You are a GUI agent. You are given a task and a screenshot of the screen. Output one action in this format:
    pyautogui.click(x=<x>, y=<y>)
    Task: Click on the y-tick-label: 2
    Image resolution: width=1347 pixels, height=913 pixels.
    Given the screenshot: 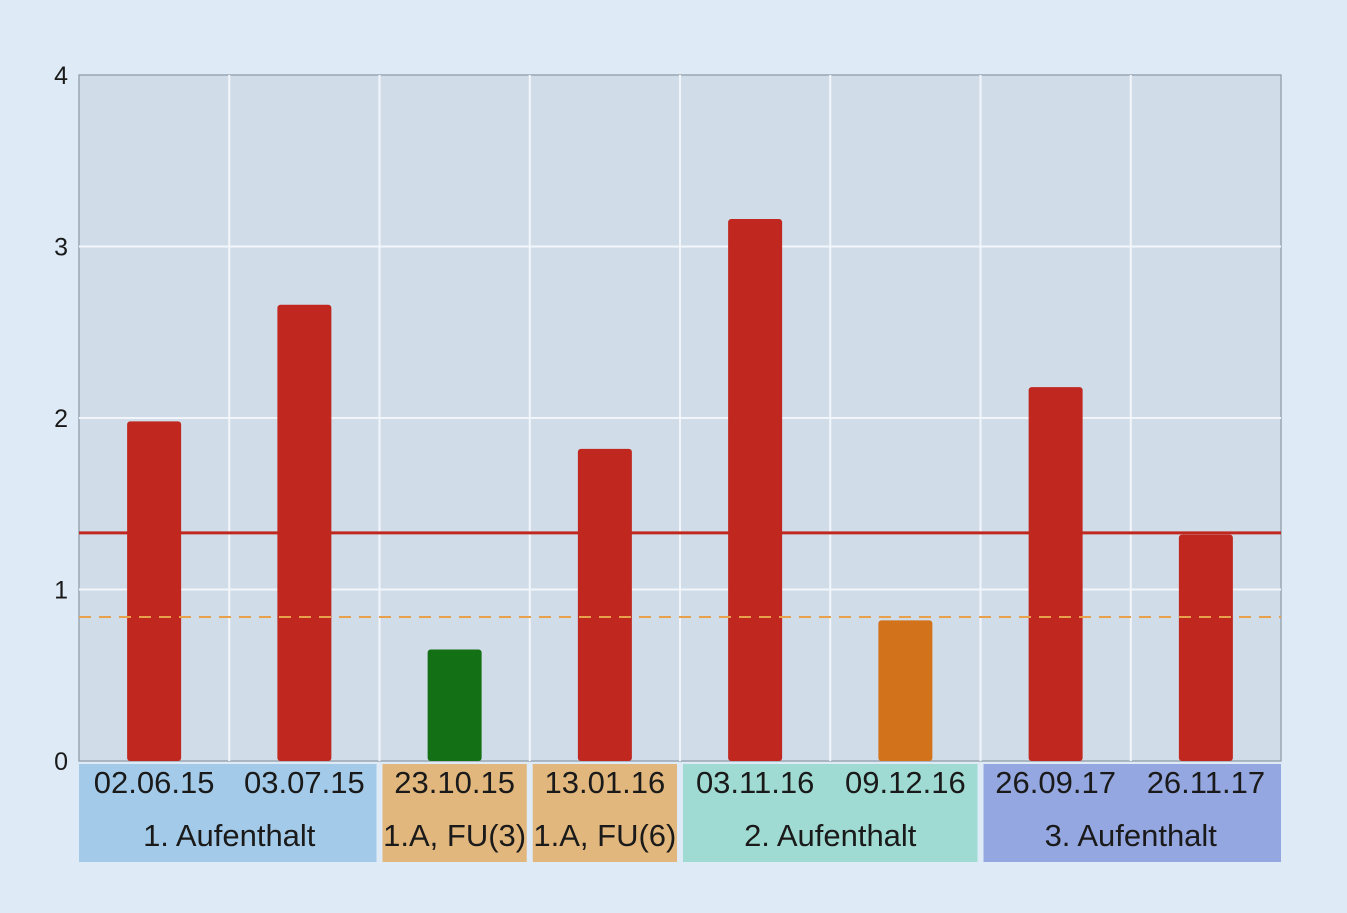 What is the action you would take?
    pyautogui.click(x=61, y=419)
    